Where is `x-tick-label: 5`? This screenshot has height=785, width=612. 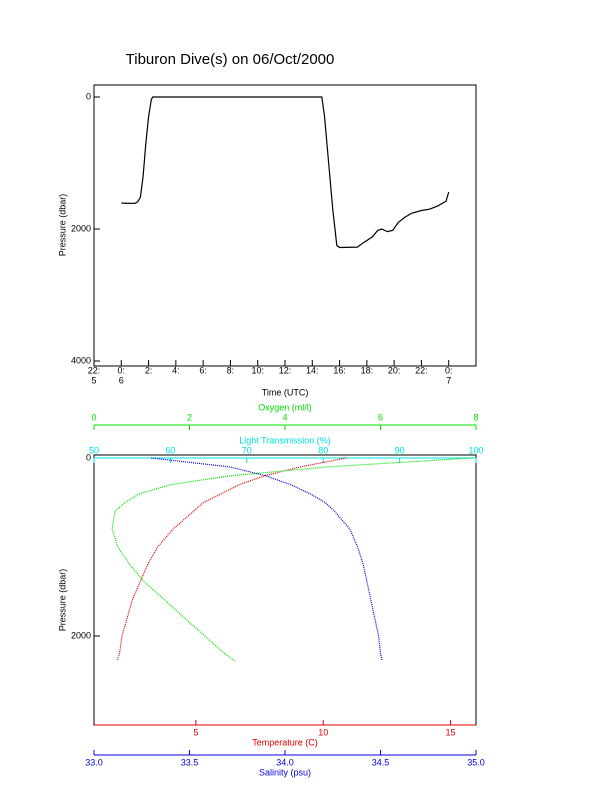 x-tick-label: 5 is located at coordinates (195, 732).